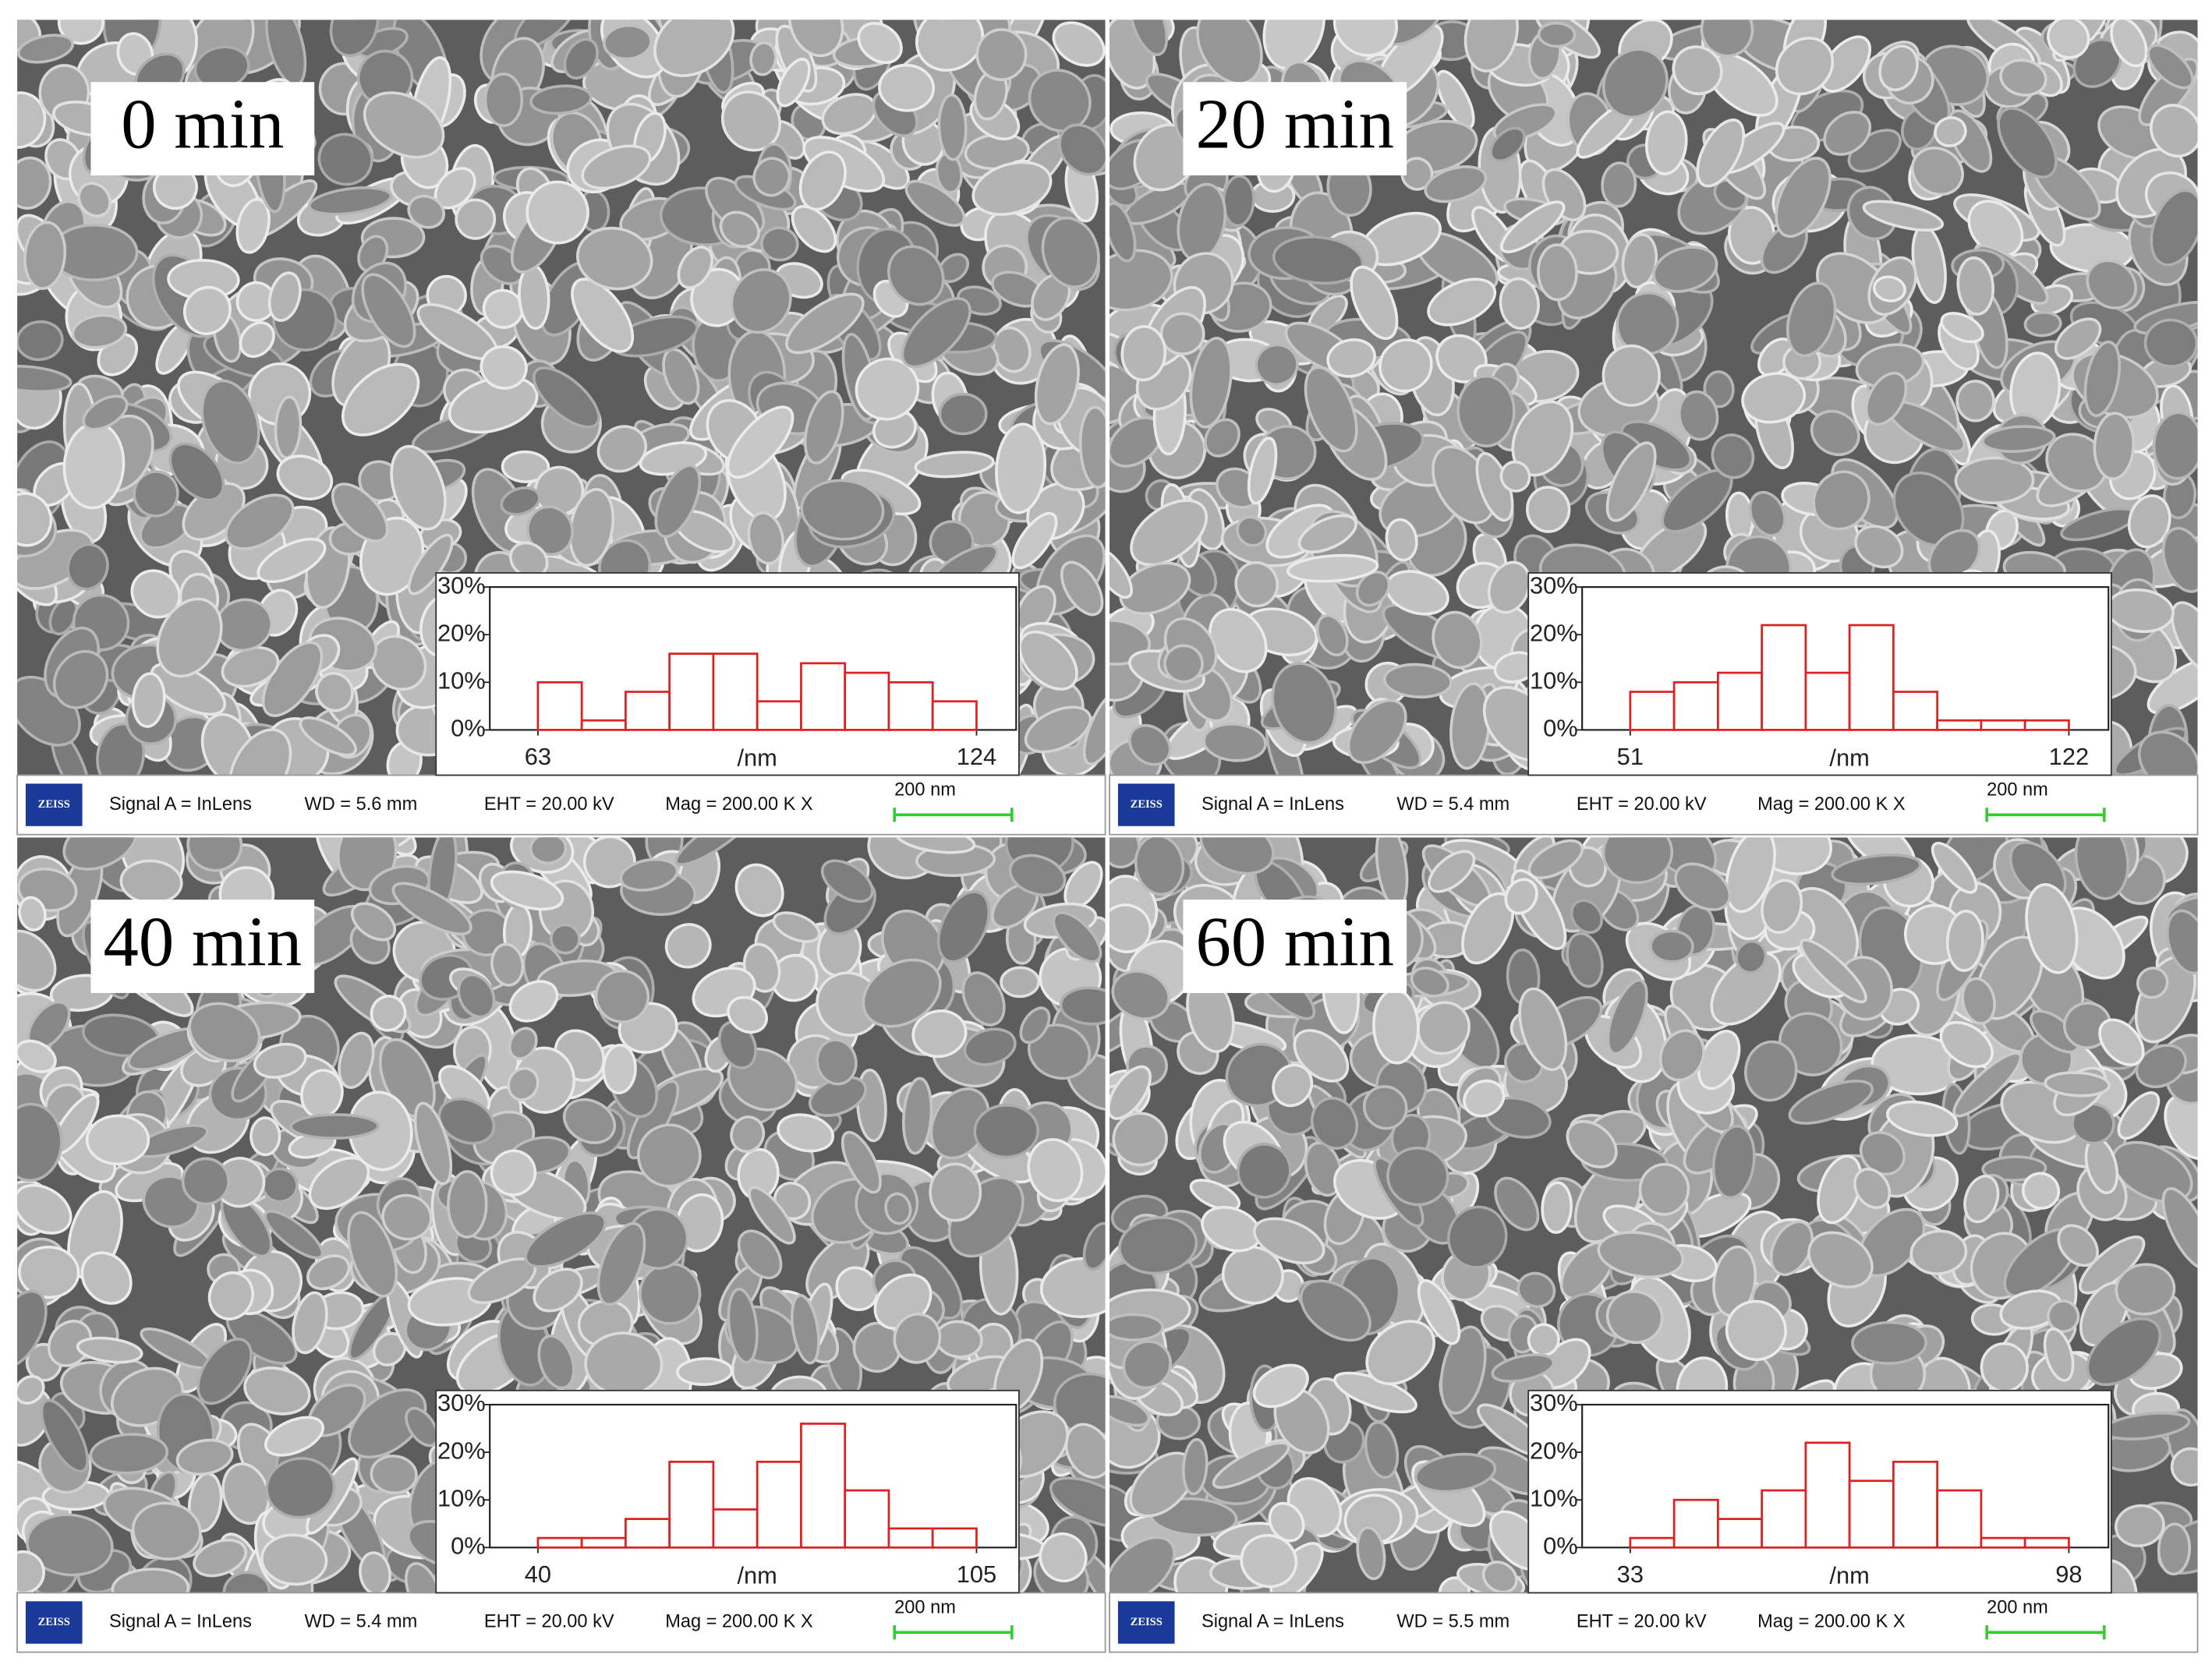  What do you see at coordinates (2069, 1574) in the screenshot?
I see `x-tick-label: 98` at bounding box center [2069, 1574].